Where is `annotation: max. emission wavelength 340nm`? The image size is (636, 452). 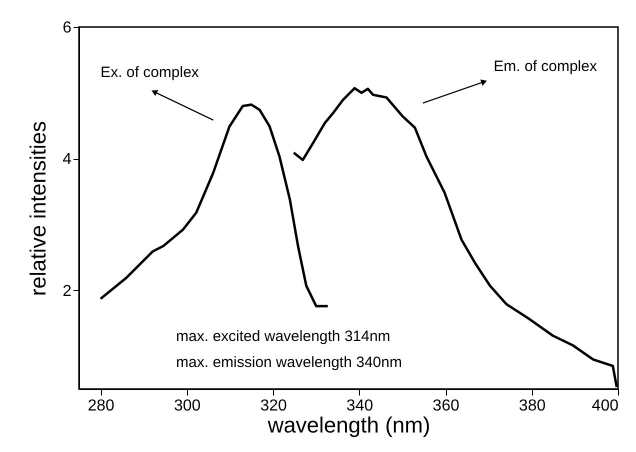
annotation: max. emission wavelength 340nm is located at coordinates (289, 363).